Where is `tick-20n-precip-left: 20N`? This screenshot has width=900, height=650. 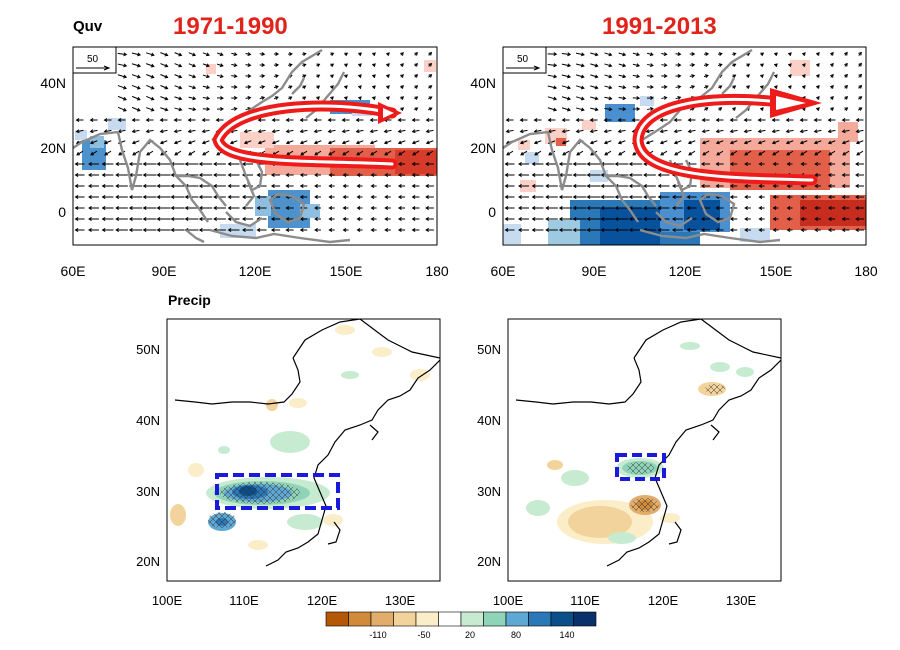
tick-20n-precip-left: 20N is located at coordinates (148, 561).